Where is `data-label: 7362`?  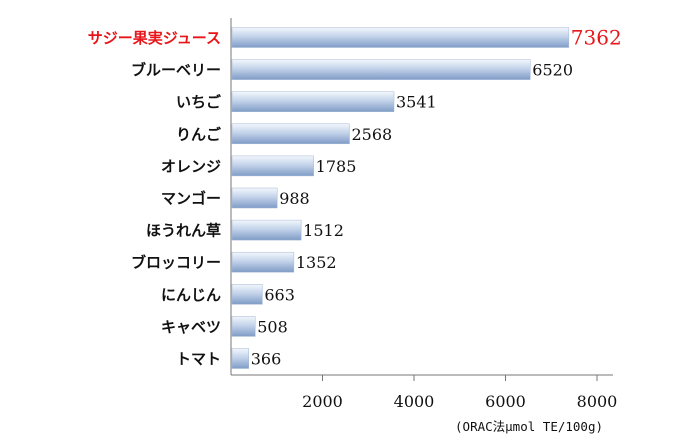 data-label: 7362 is located at coordinates (596, 38).